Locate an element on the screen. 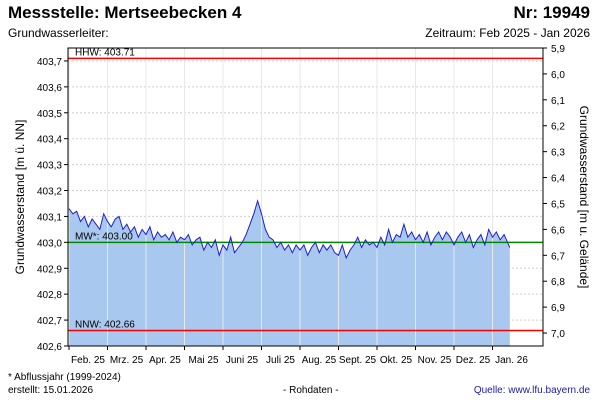  y-tick-label: 403,7 is located at coordinates (49, 62).